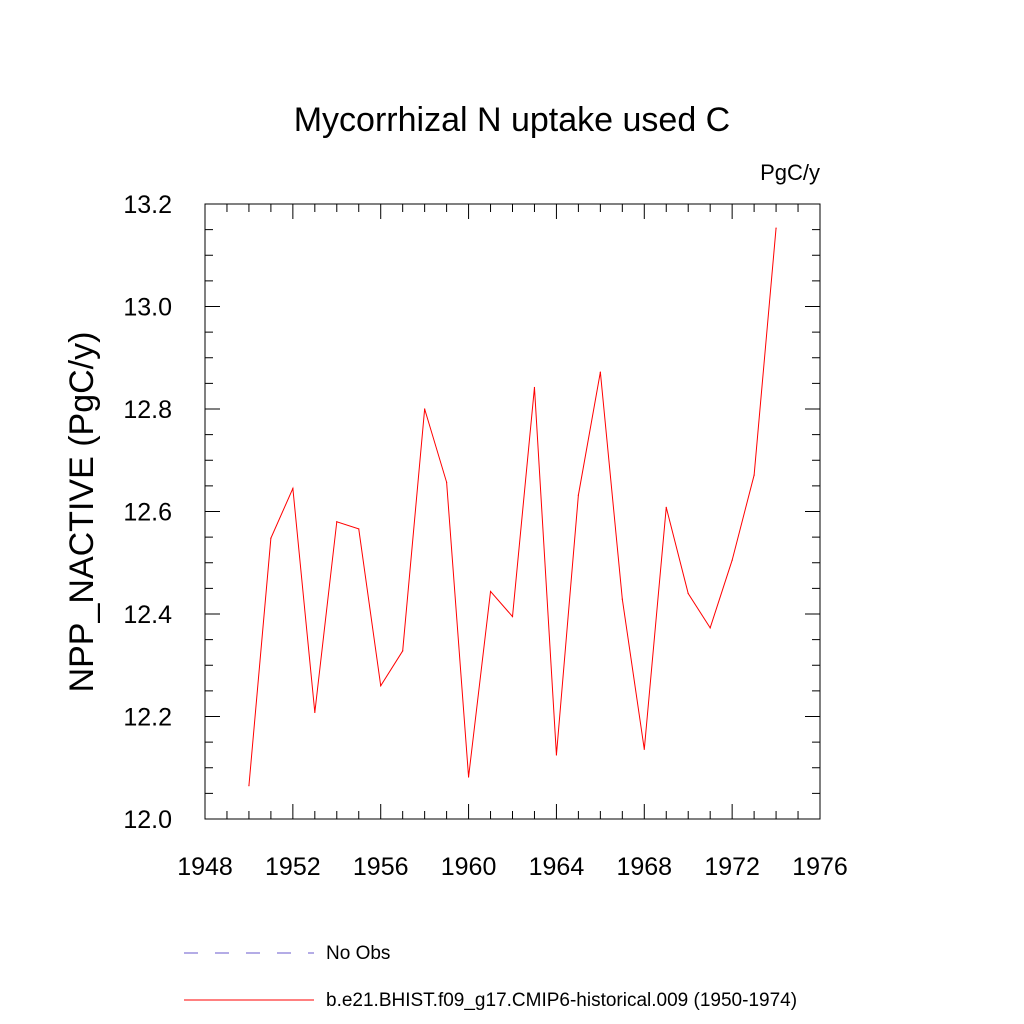 The image size is (1024, 1024). What do you see at coordinates (147, 308) in the screenshot?
I see `y-tick-label: 13.0` at bounding box center [147, 308].